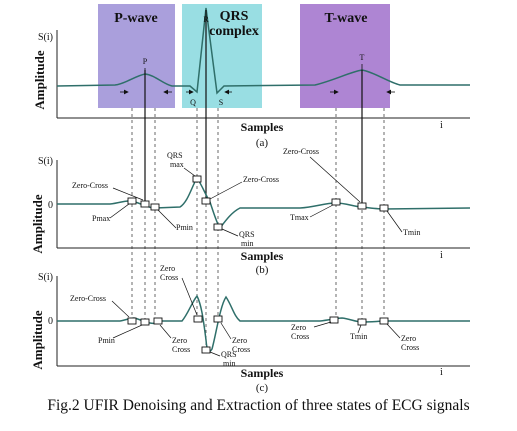  What do you see at coordinates (189, 172) in the screenshot?
I see `leader-qrs-max` at bounding box center [189, 172].